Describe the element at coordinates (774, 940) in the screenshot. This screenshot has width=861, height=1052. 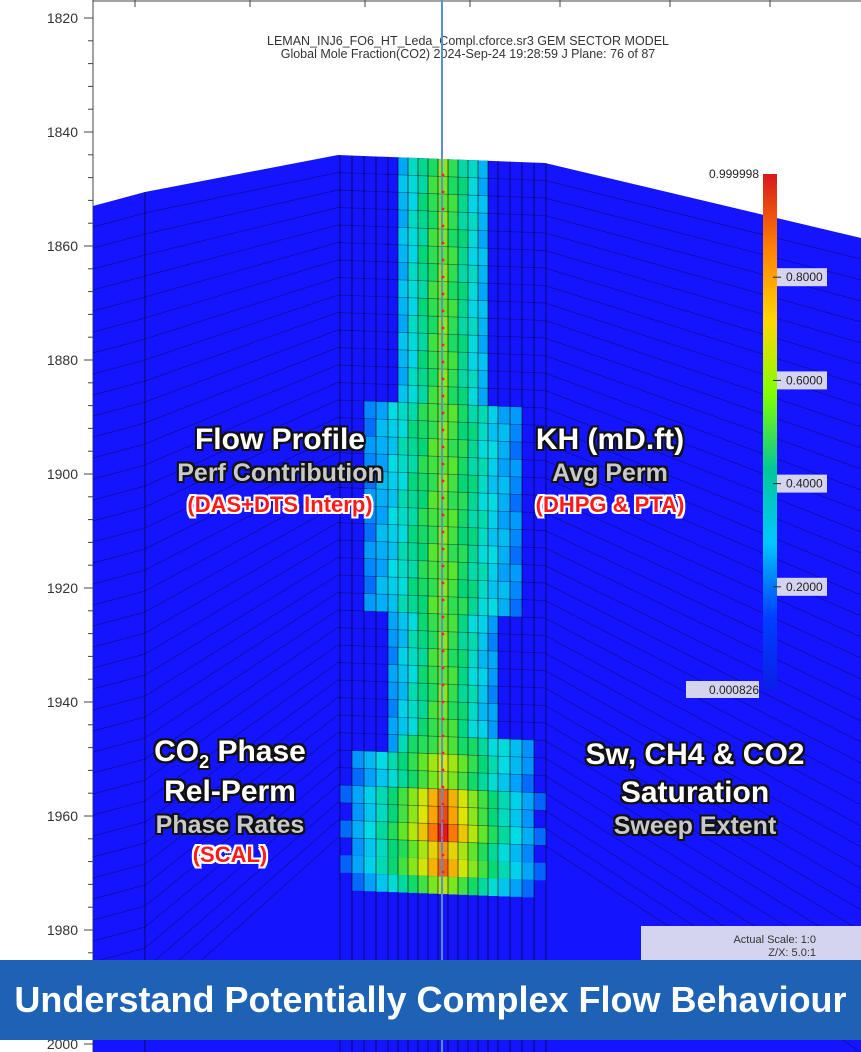
I see `scale-actual: Actual Scale: 1:0` at that location.